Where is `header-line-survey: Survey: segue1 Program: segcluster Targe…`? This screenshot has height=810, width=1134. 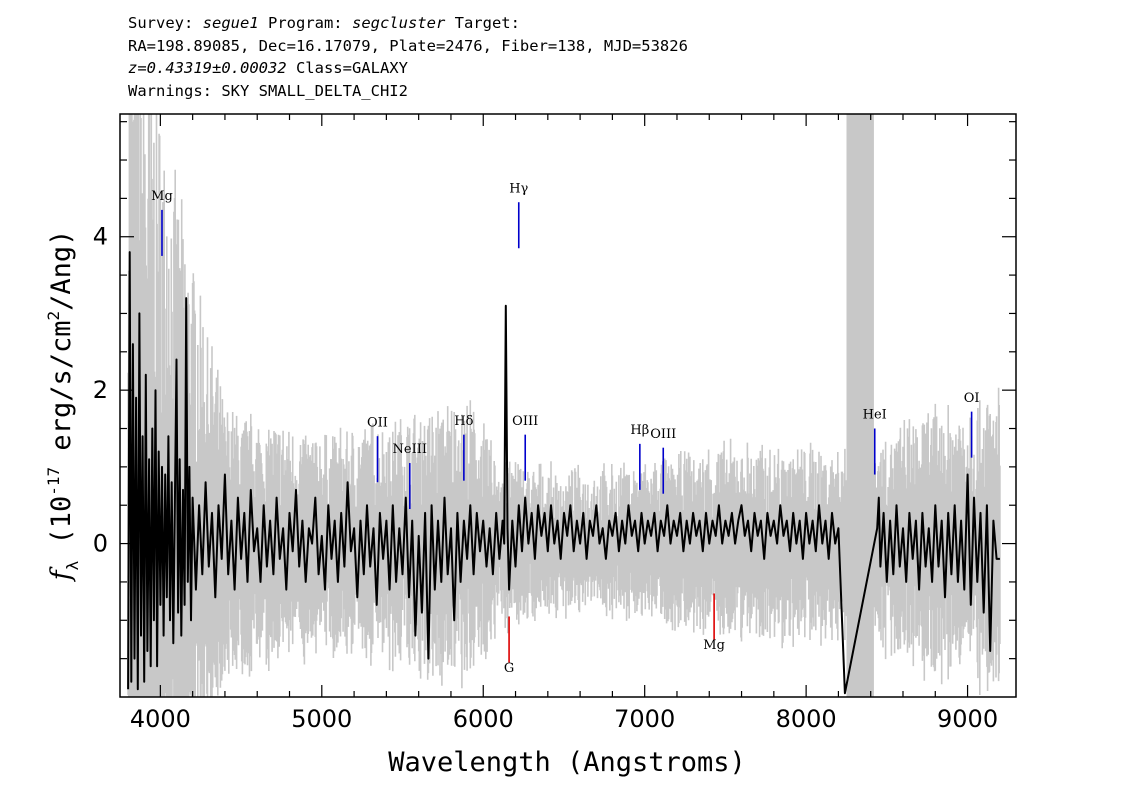 header-line-survey: Survey: segue1 Program: segcluster Targe… is located at coordinates (408, 23).